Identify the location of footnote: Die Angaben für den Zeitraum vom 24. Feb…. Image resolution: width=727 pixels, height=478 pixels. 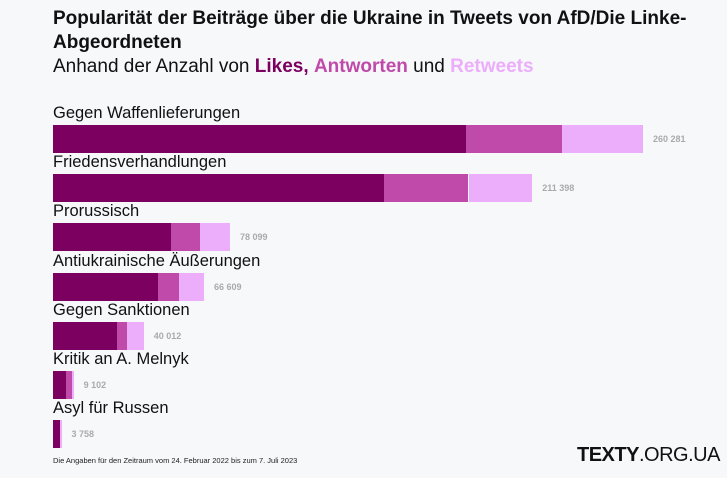
(175, 460).